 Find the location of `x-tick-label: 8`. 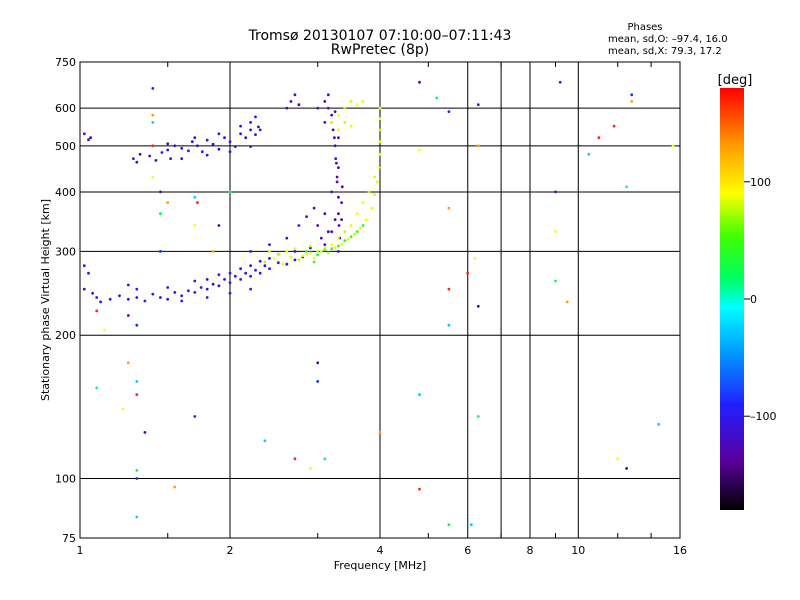

x-tick-label: 8 is located at coordinates (530, 550).